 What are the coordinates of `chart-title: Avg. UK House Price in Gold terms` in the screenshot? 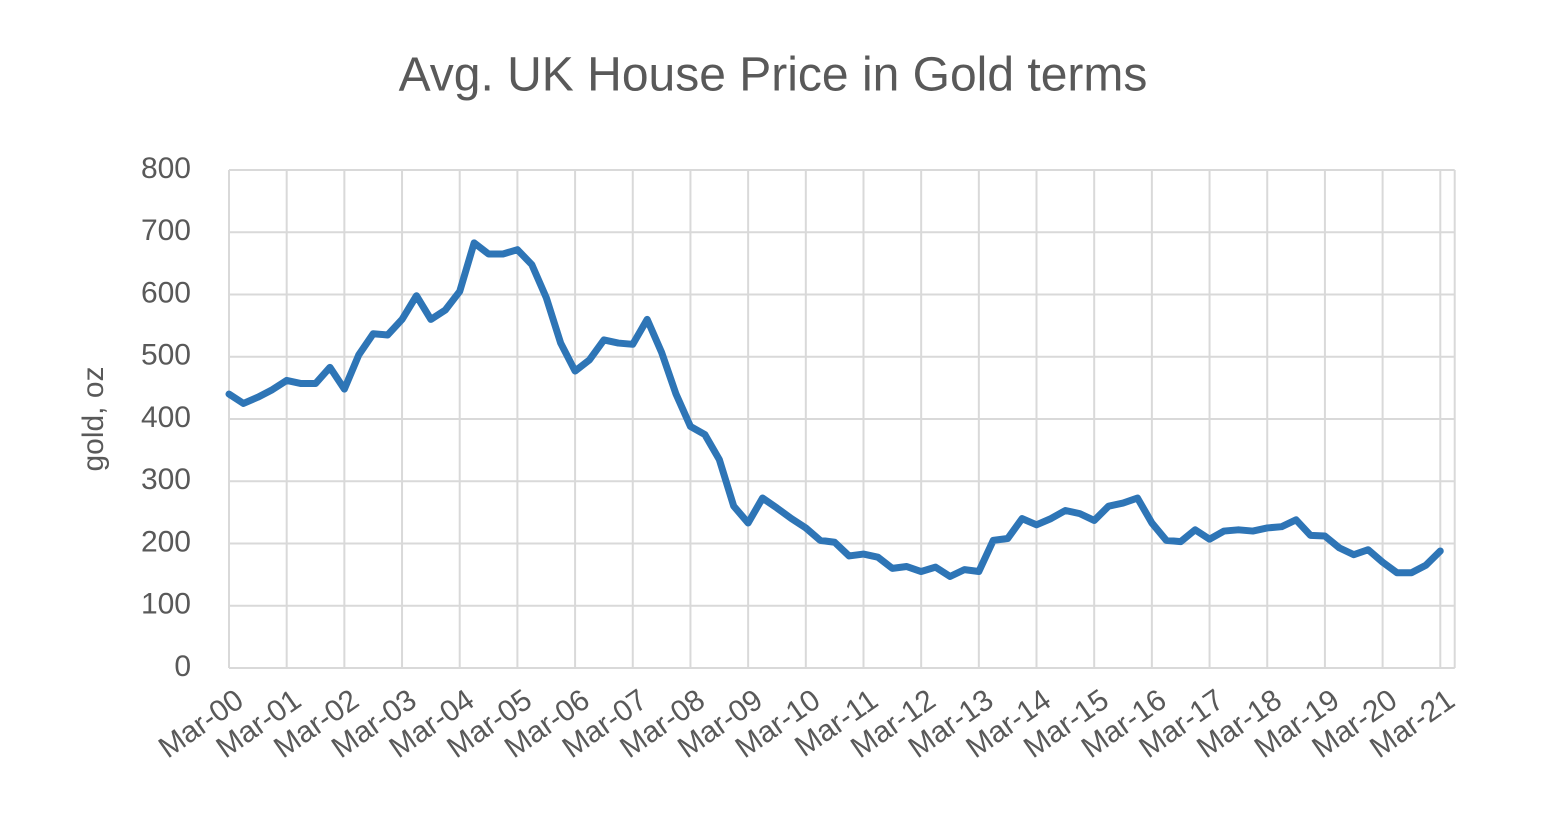 It's located at (773, 75).